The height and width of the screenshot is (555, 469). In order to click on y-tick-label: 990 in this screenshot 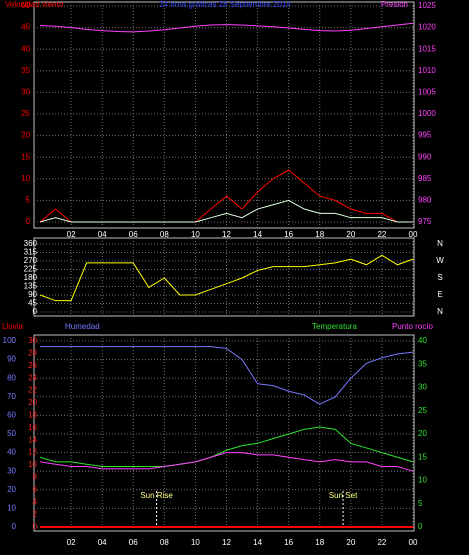, I will do `click(425, 156)`.